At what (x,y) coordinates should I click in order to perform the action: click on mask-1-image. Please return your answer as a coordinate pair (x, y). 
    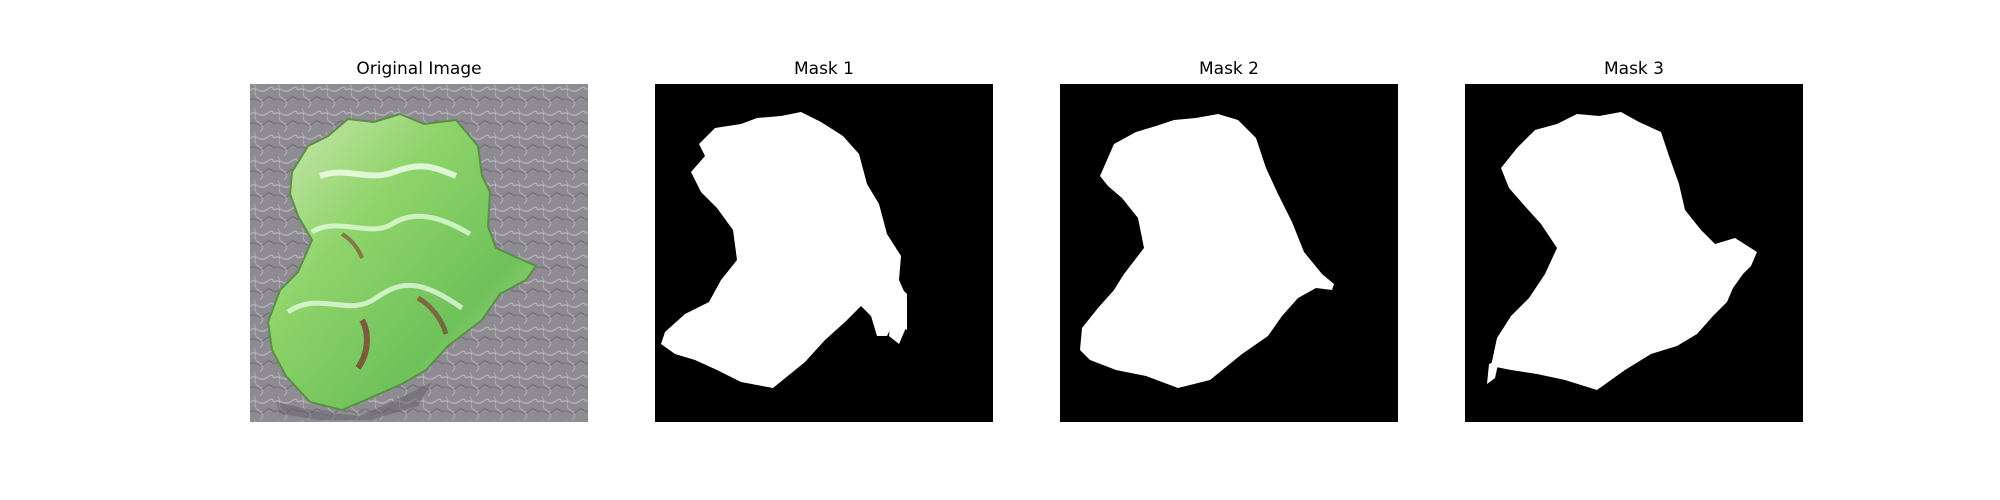
    Looking at the image, I should click on (824, 253).